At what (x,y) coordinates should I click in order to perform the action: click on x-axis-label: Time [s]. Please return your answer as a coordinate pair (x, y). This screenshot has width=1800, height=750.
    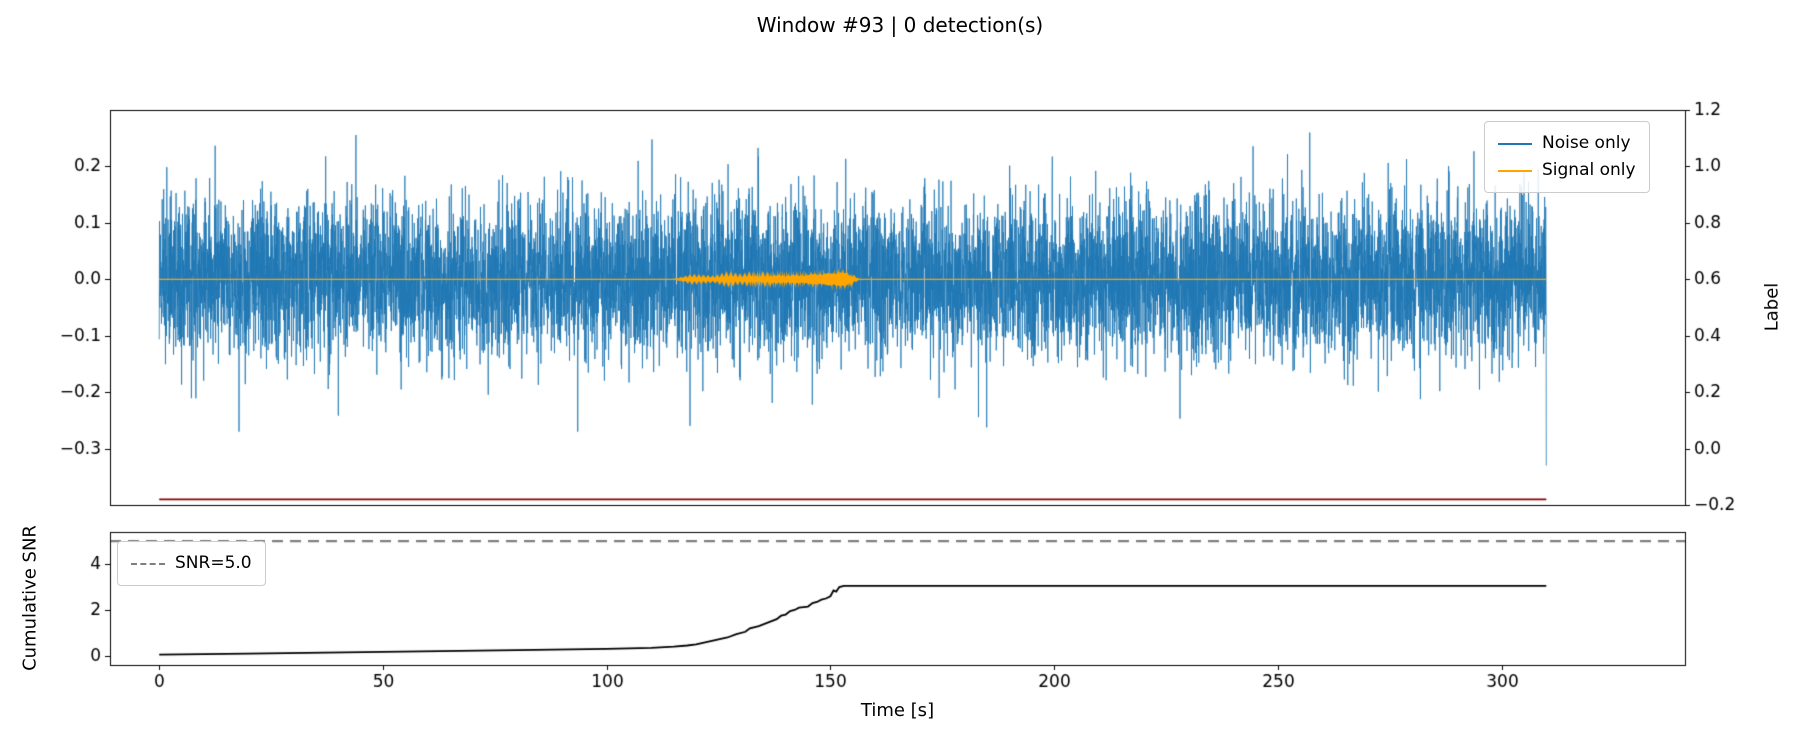
    Looking at the image, I should click on (897, 710).